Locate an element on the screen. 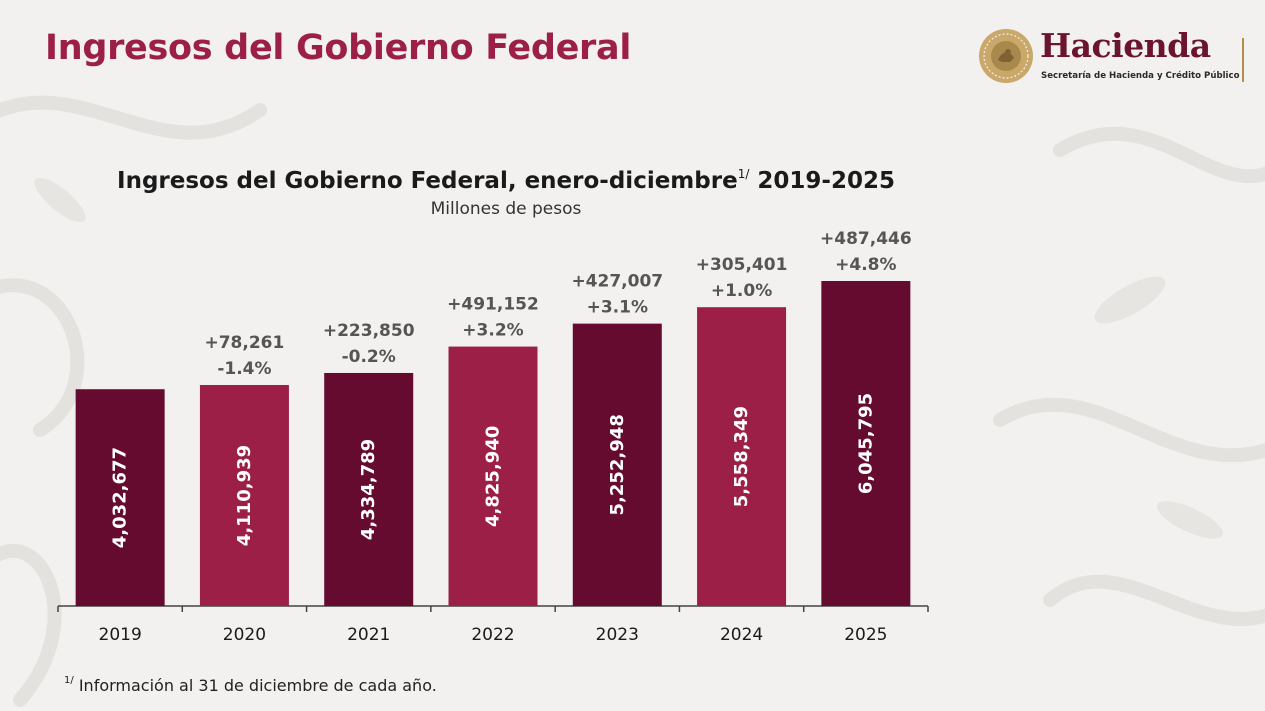 The height and width of the screenshot is (711, 1265). change-abs-label: +305,401 is located at coordinates (742, 265).